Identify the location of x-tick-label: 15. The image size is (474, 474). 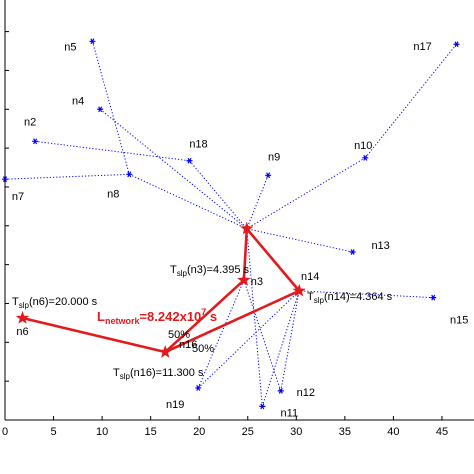
(151, 432).